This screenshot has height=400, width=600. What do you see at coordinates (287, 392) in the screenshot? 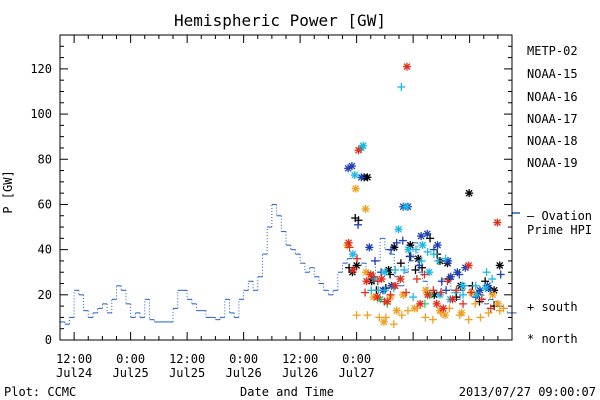
I see `x-axis-label: Date and Time` at bounding box center [287, 392].